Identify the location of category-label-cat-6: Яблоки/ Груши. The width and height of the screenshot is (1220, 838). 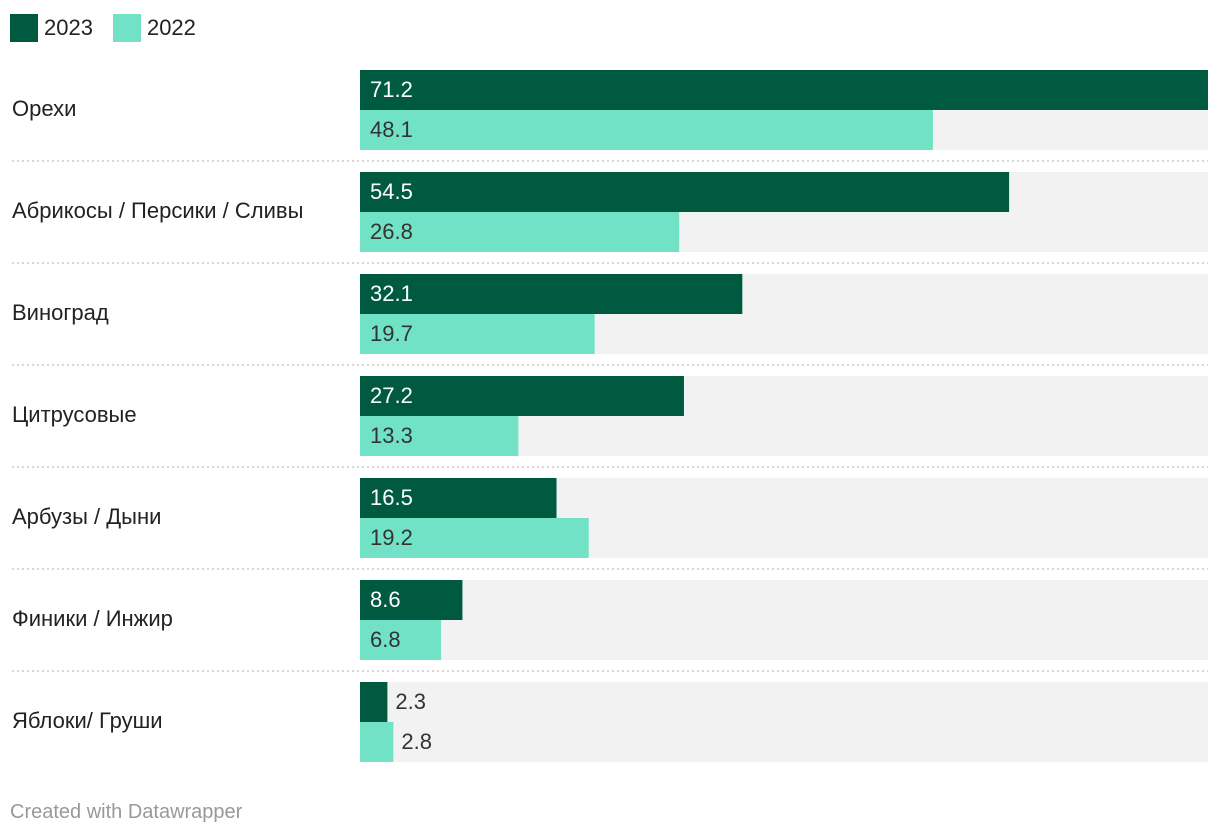
(87, 720).